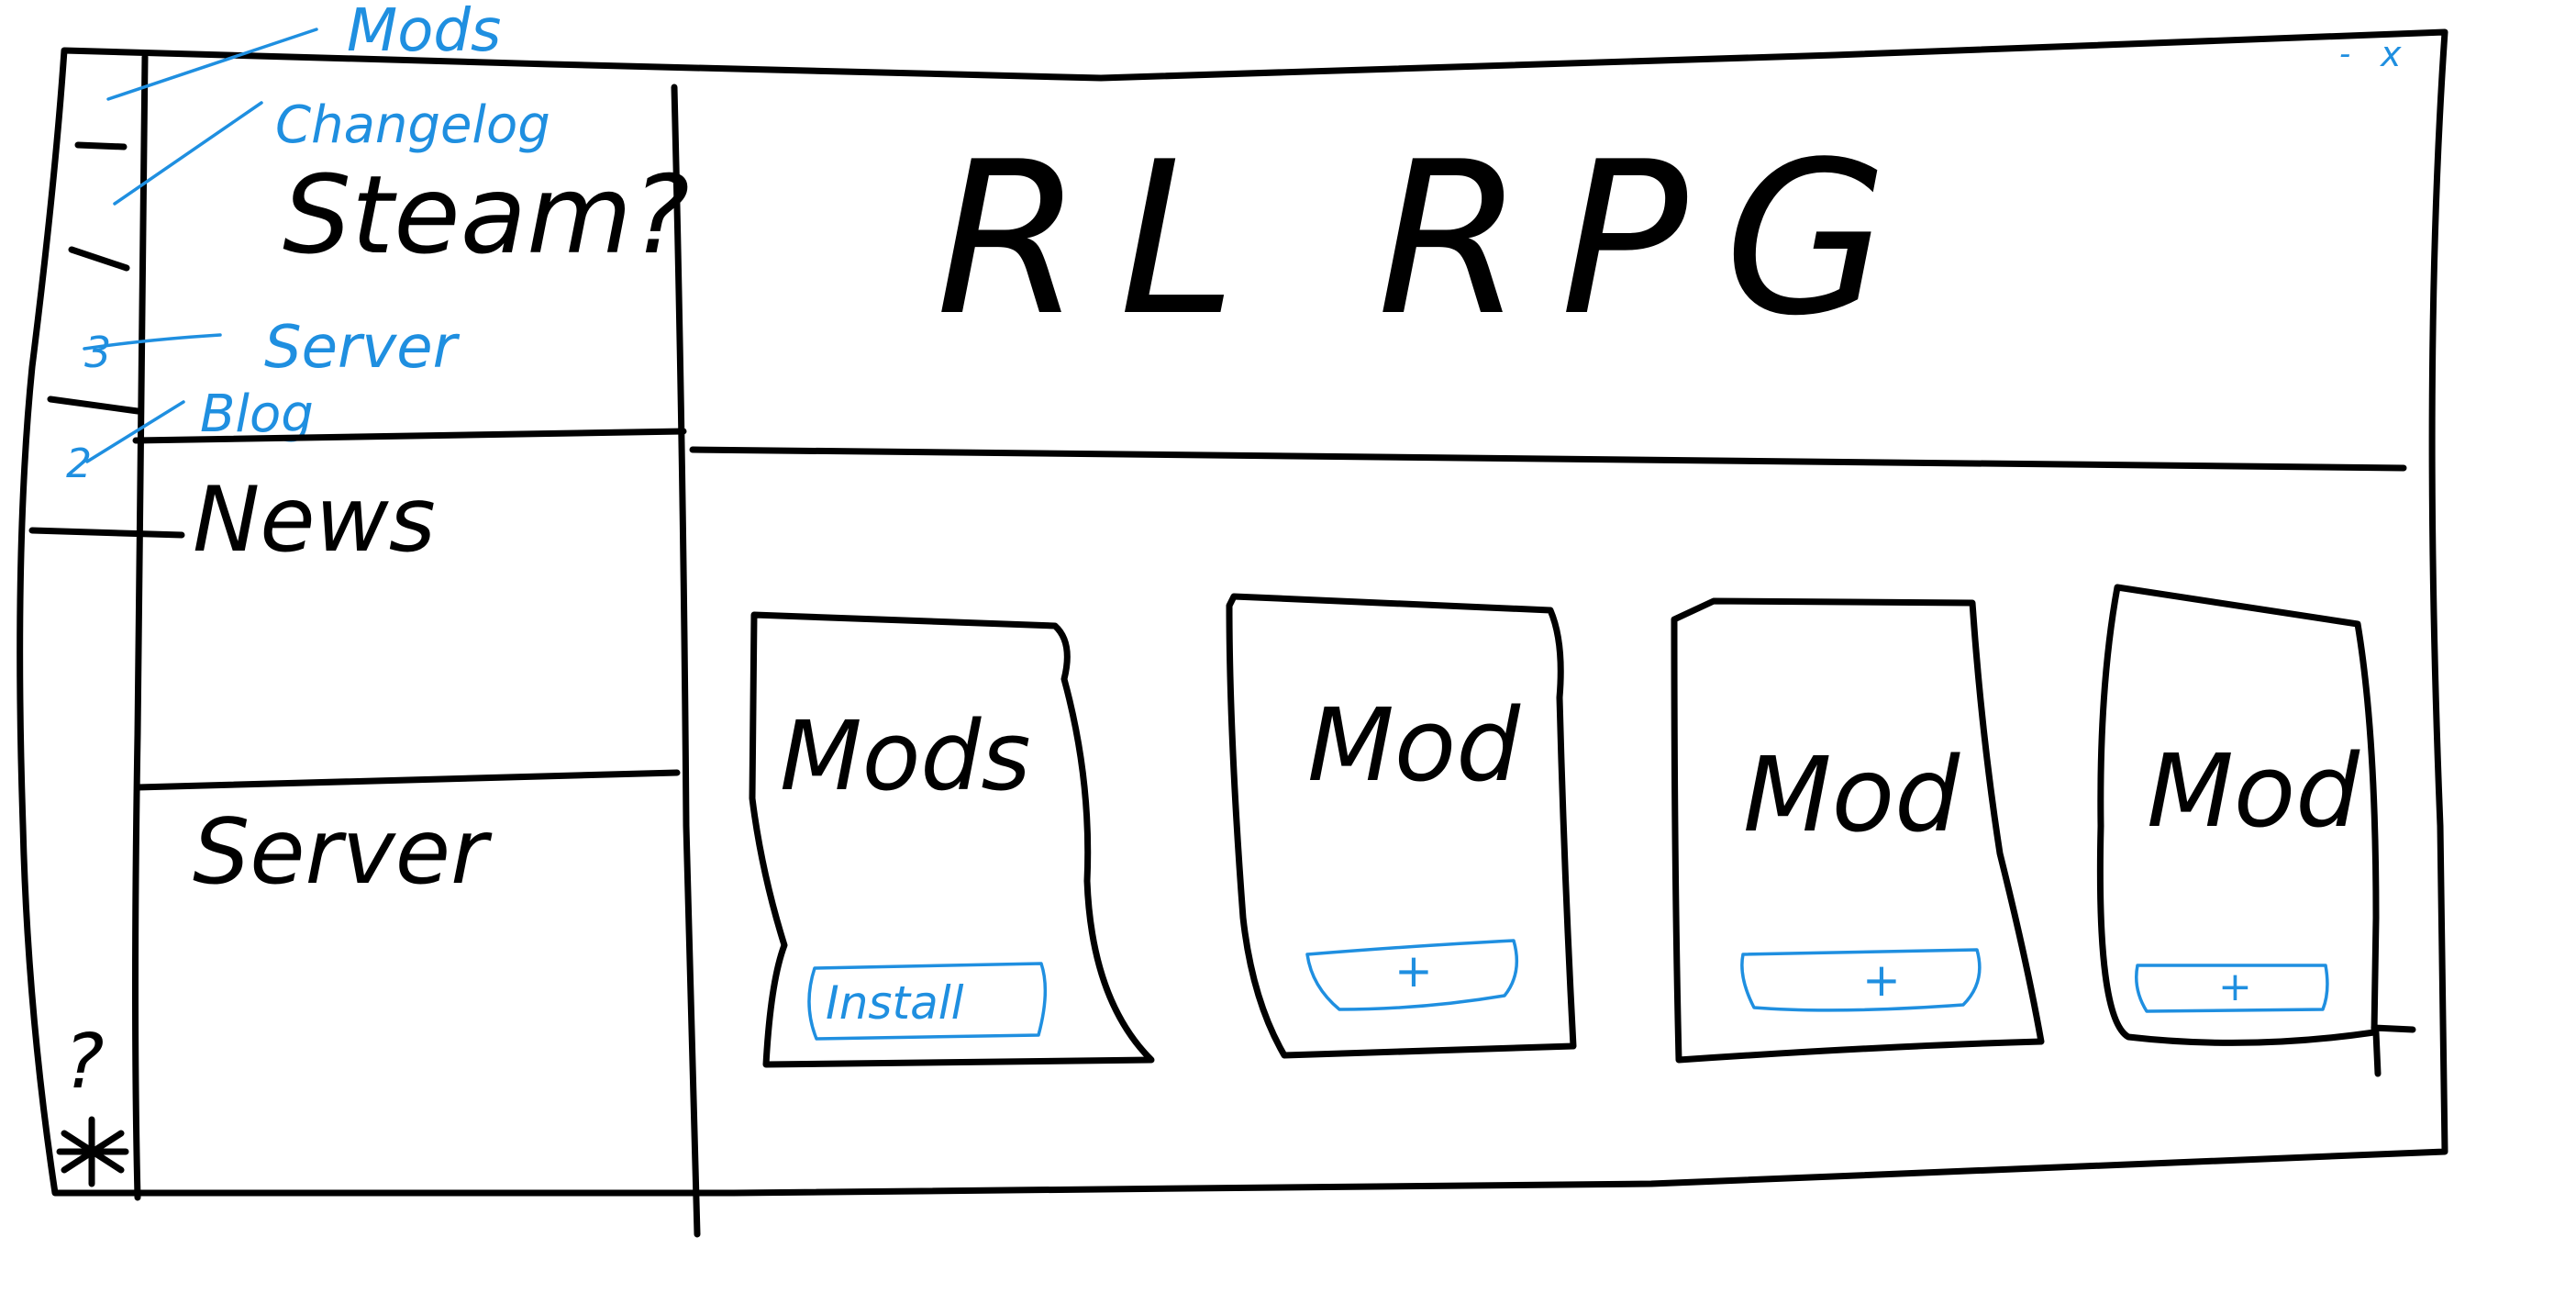  I want to click on annotations: Mods Changelog Server Blog, so click(316, 231).